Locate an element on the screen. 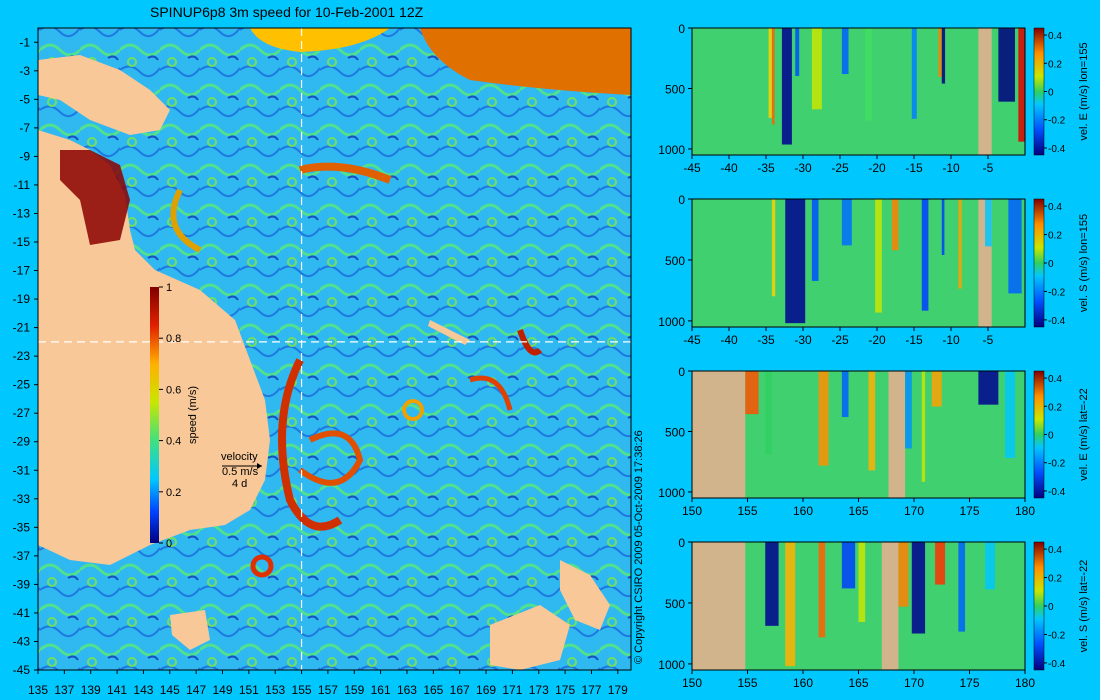  speed-colorbar-label: speed (m/s) is located at coordinates (193, 415).